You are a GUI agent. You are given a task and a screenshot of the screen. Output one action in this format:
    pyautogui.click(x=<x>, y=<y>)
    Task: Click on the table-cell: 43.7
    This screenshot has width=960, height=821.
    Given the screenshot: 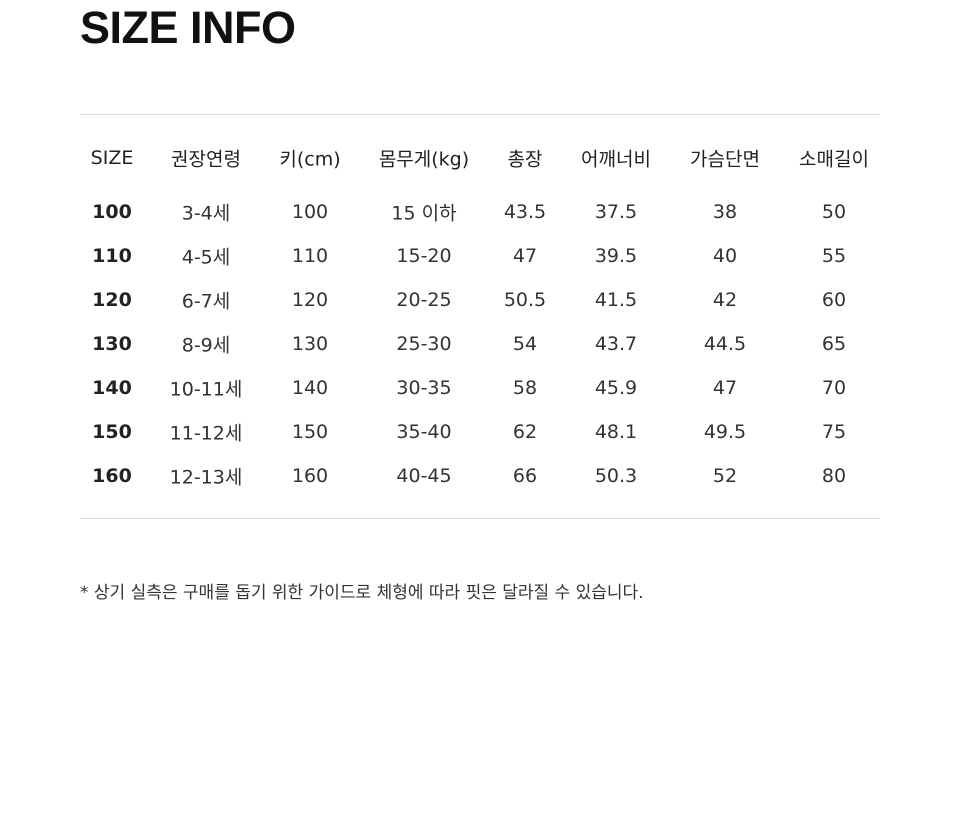 What is the action you would take?
    pyautogui.click(x=616, y=344)
    